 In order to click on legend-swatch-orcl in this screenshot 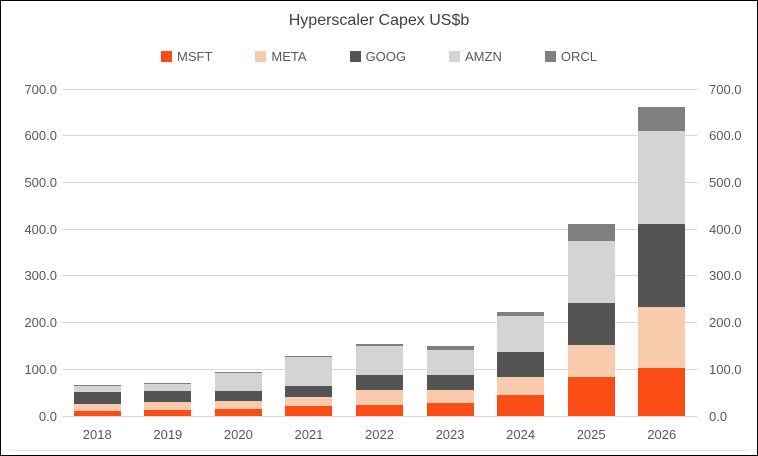, I will do `click(550, 56)`.